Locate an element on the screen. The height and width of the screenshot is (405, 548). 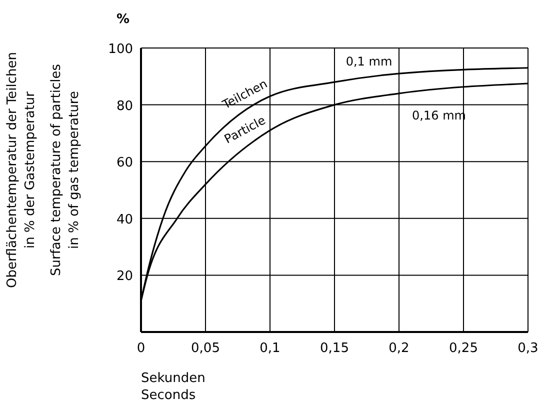
x-tick-label: 0,25 is located at coordinates (463, 348).